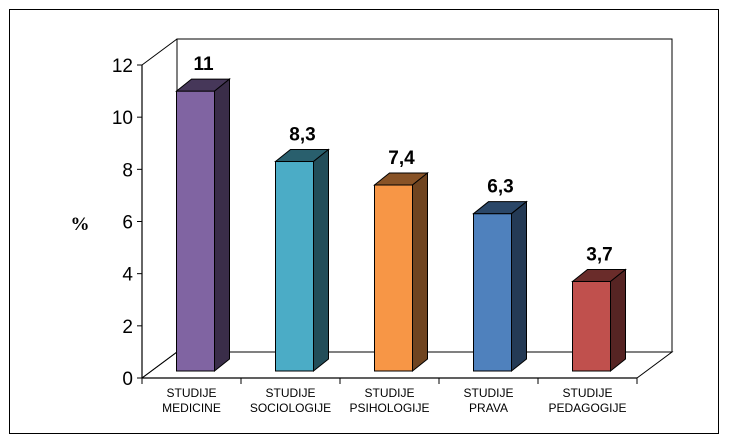  What do you see at coordinates (587, 408) in the screenshot?
I see `x-tick-label: PEDAGOGIJE` at bounding box center [587, 408].